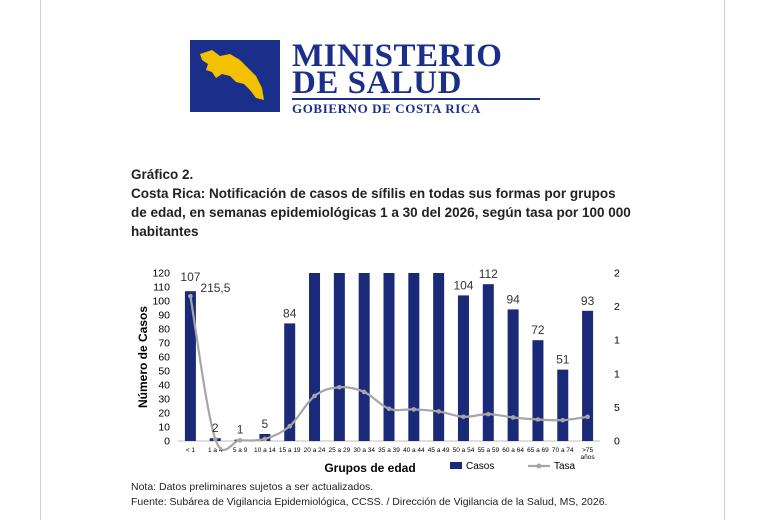 The height and width of the screenshot is (520, 760). What do you see at coordinates (232, 75) in the screenshot?
I see `costa-rica-map-icon` at bounding box center [232, 75].